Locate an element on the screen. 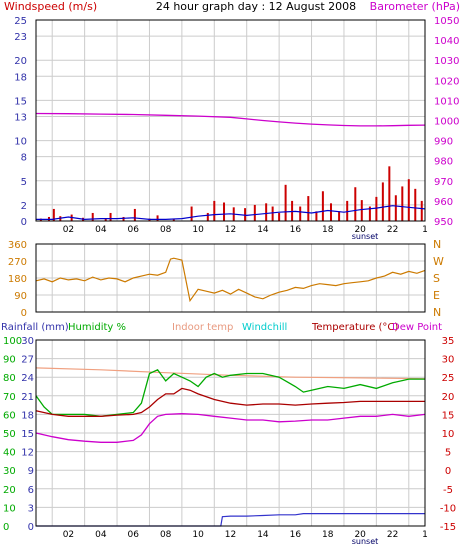 The width and height of the screenshot is (463, 560). temperature-tick-label: 15 is located at coordinates (448, 415).